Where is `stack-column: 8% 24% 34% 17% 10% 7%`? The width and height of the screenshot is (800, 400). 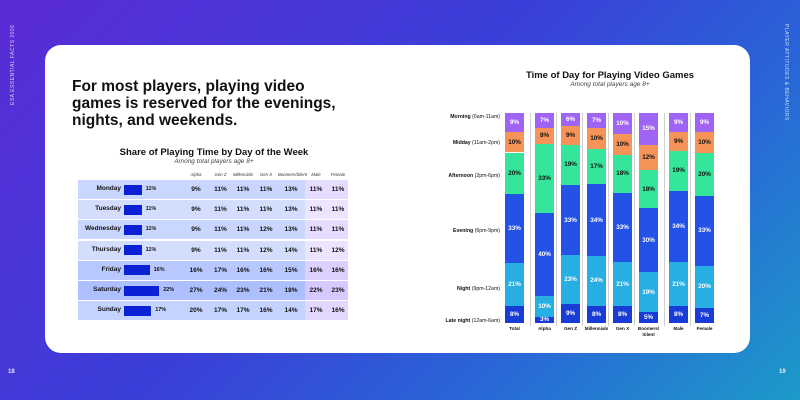 stack-column: 8% 24% 34% 17% 10% 7% is located at coordinates (596, 218).